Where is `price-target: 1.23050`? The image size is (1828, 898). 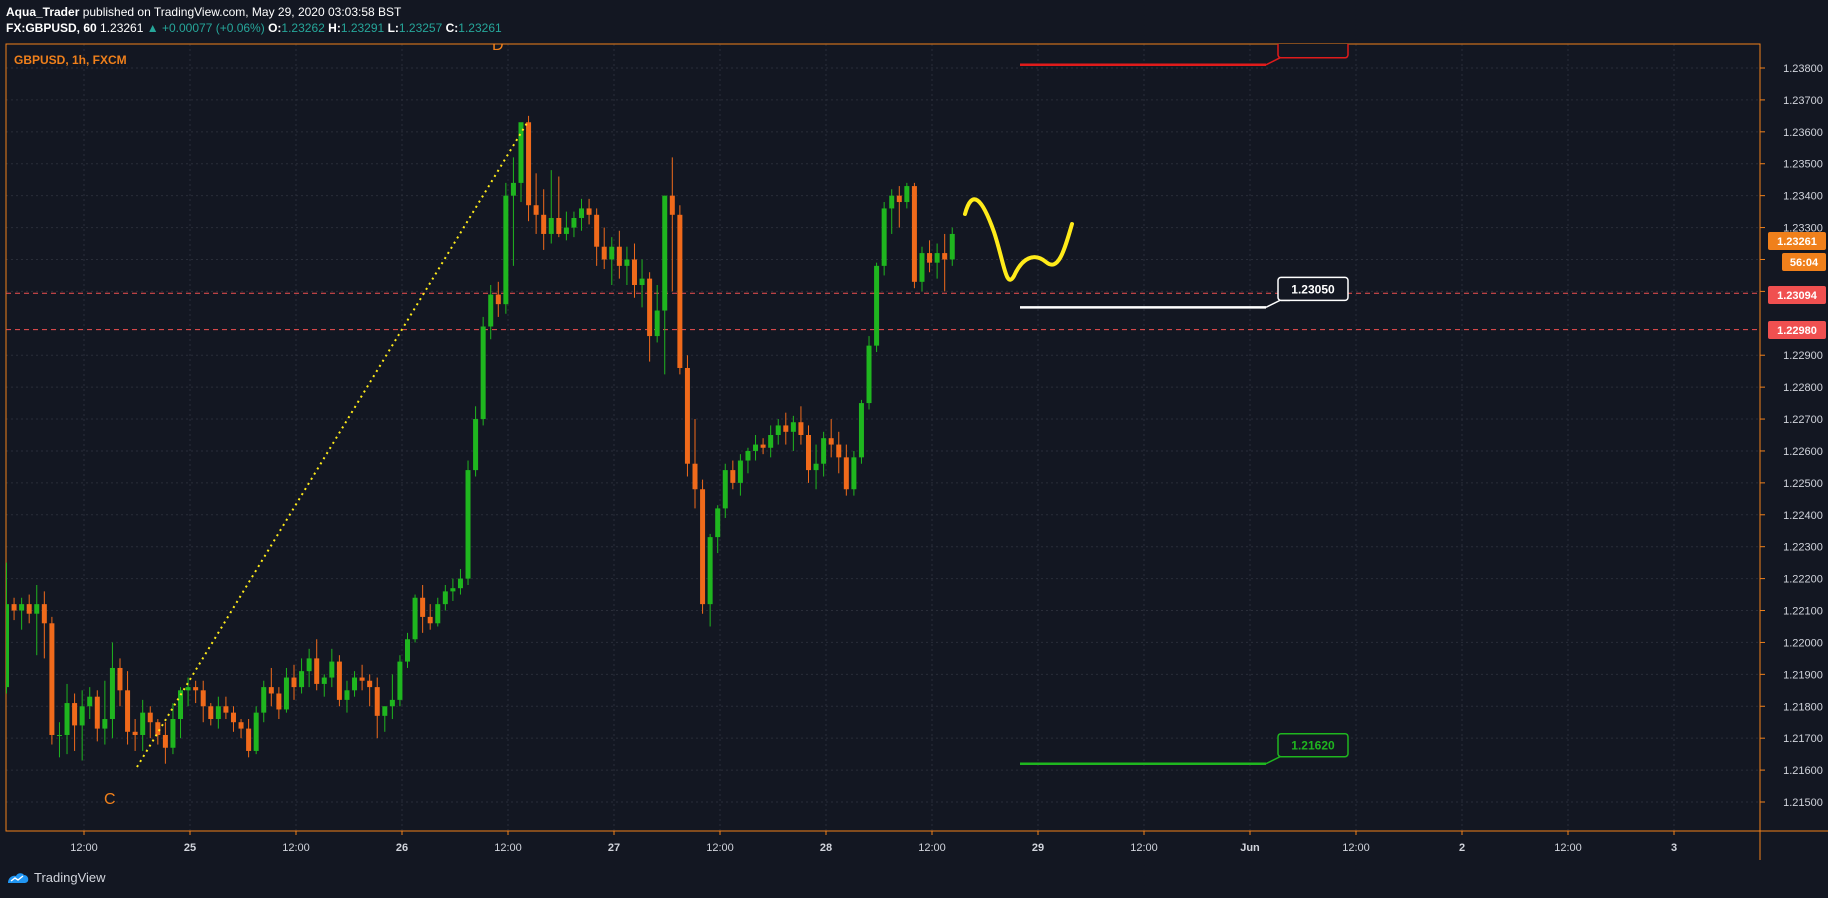
price-target: 1.23050 is located at coordinates (1184, 292).